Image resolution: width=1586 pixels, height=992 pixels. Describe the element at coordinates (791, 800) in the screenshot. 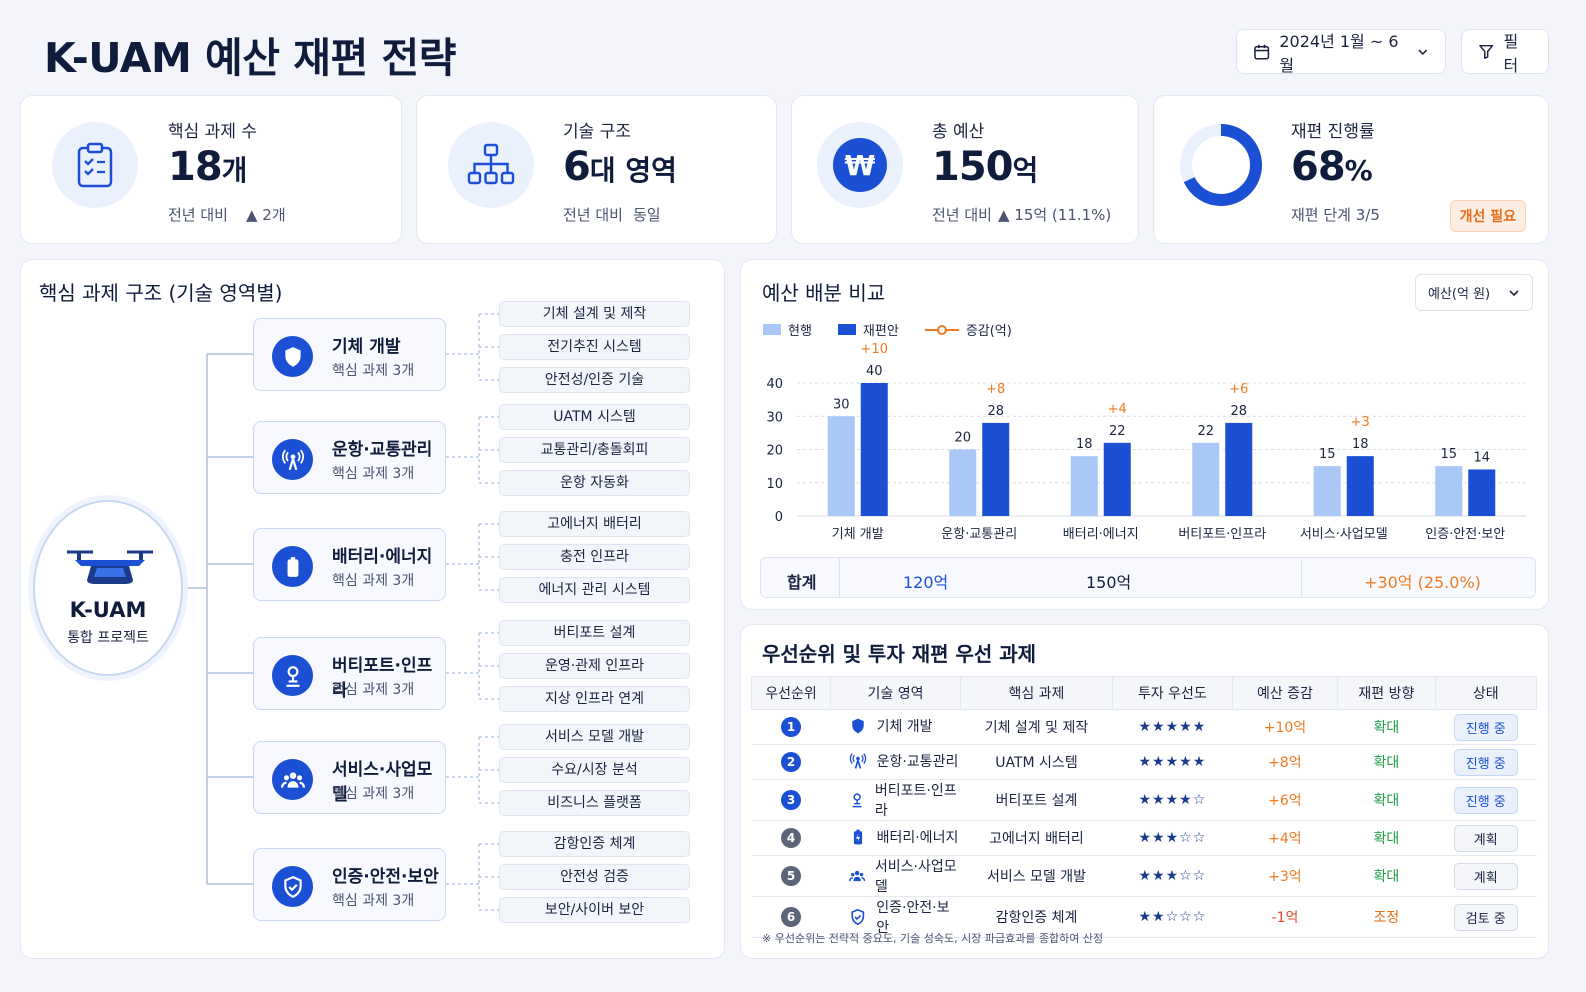

I see `rank-badge: 3` at that location.